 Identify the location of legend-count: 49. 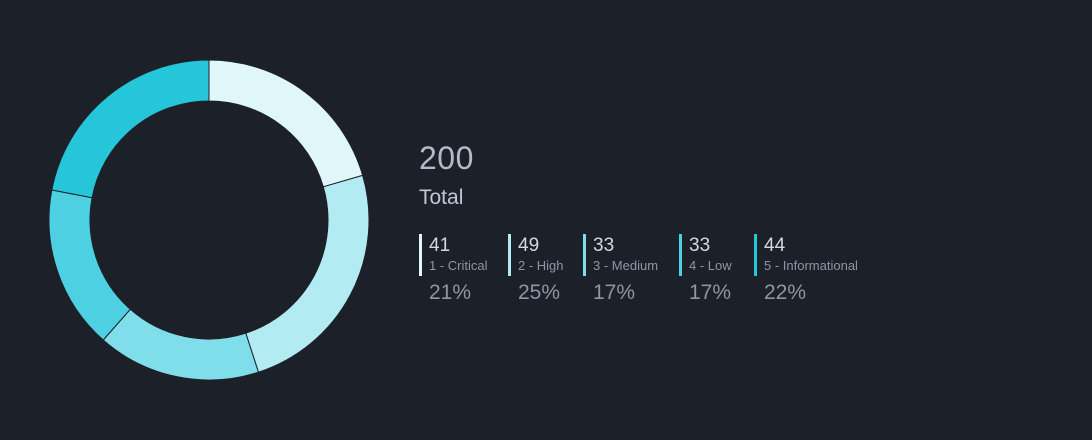
(529, 245).